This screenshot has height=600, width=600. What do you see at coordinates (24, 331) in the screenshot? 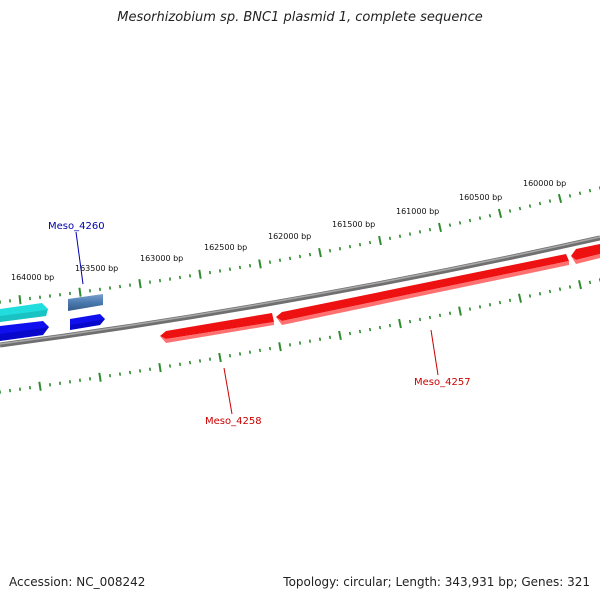
I see `gene-blue-left` at bounding box center [24, 331].